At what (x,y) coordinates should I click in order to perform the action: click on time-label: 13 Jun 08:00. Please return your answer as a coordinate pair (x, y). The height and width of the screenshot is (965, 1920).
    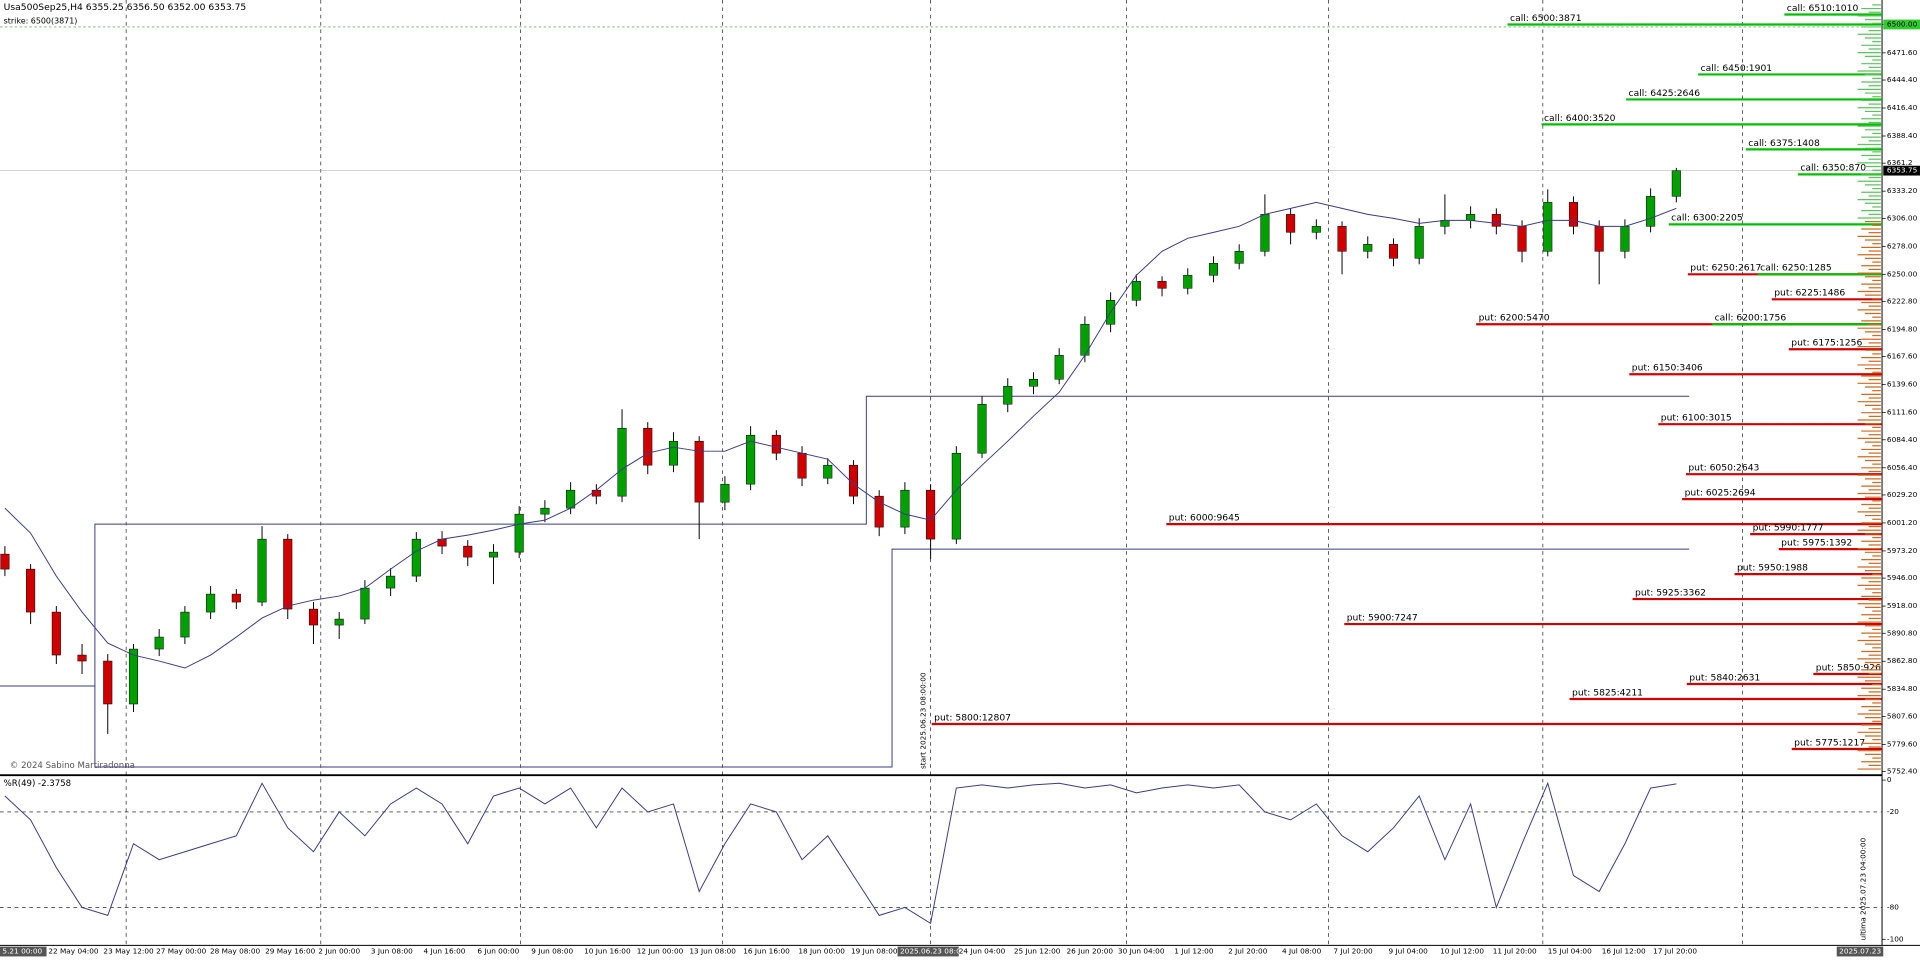
    Looking at the image, I should click on (712, 951).